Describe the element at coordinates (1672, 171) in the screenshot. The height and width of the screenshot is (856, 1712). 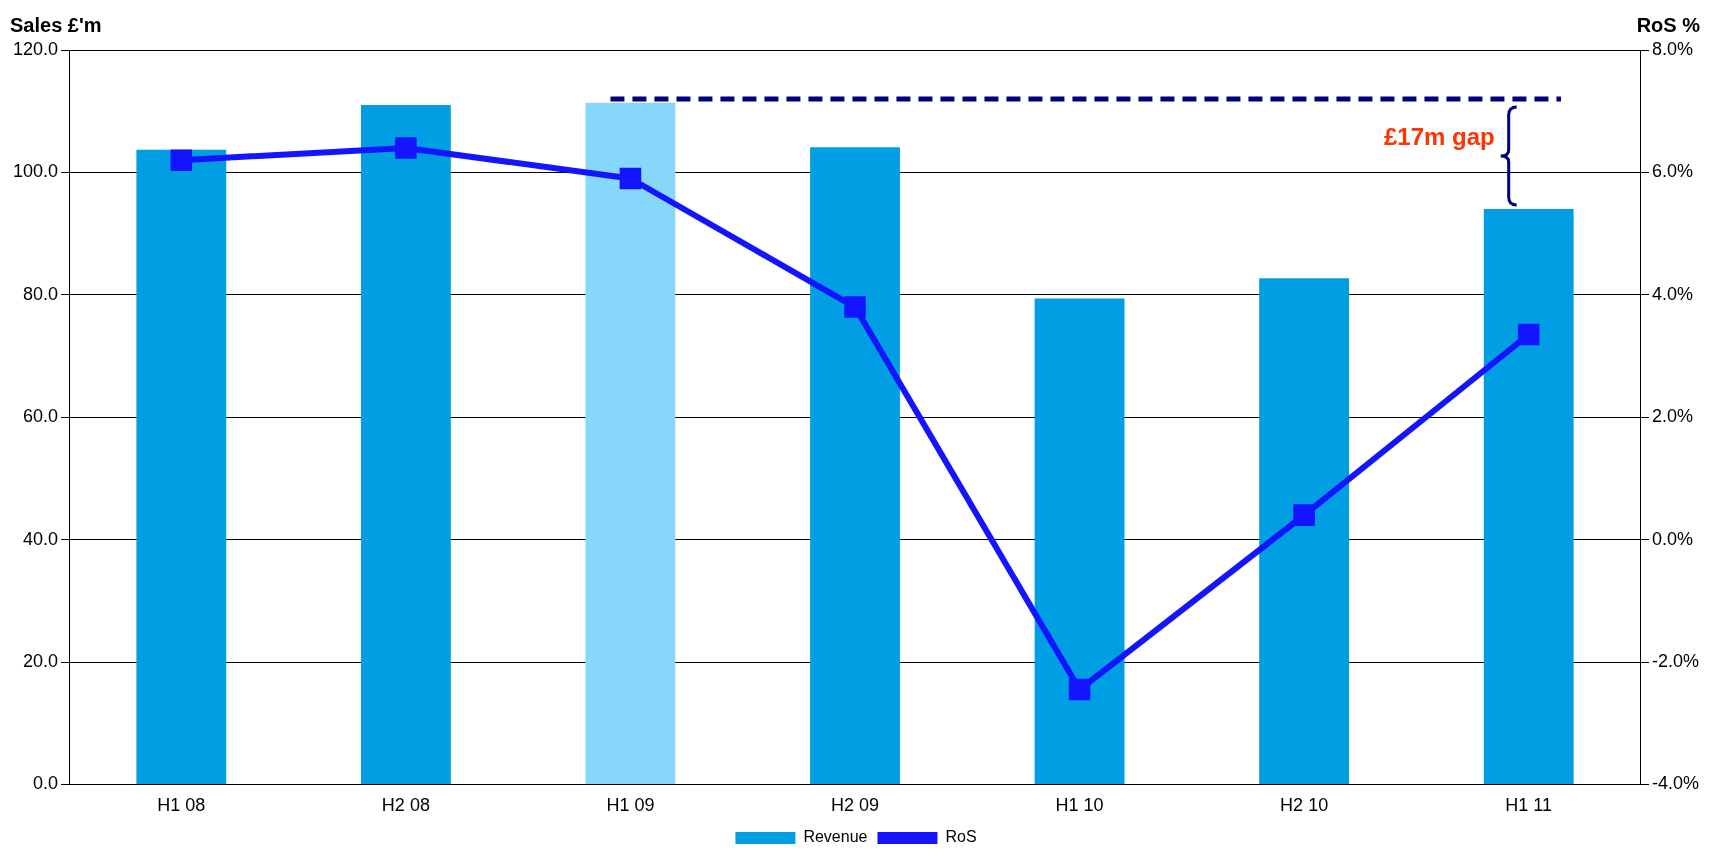
I see `y2-tick-label: 6.0%` at that location.